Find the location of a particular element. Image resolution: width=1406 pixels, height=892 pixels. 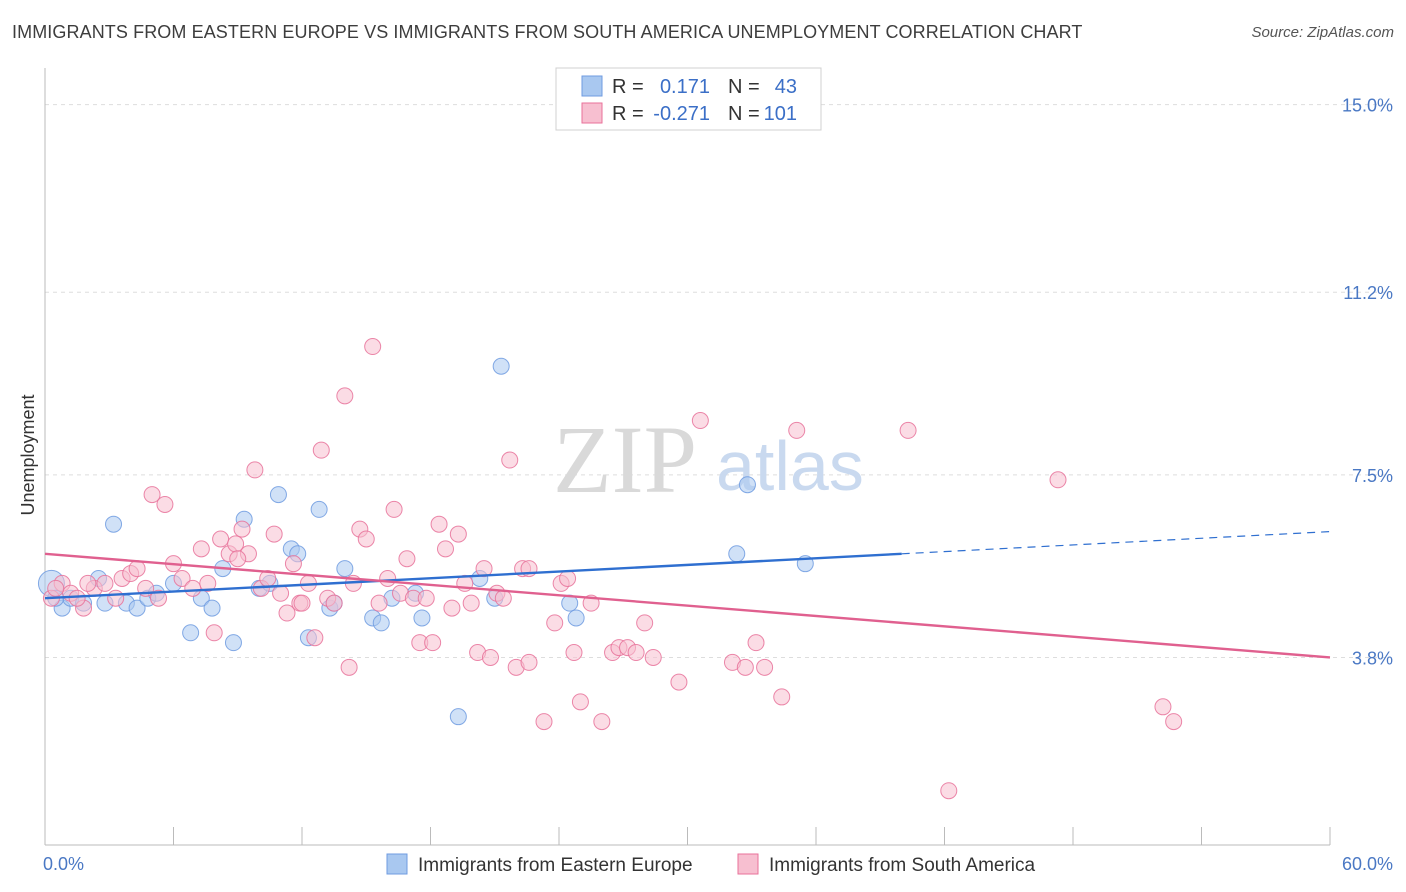

legend-swatch-south-america is located at coordinates (592, 113).